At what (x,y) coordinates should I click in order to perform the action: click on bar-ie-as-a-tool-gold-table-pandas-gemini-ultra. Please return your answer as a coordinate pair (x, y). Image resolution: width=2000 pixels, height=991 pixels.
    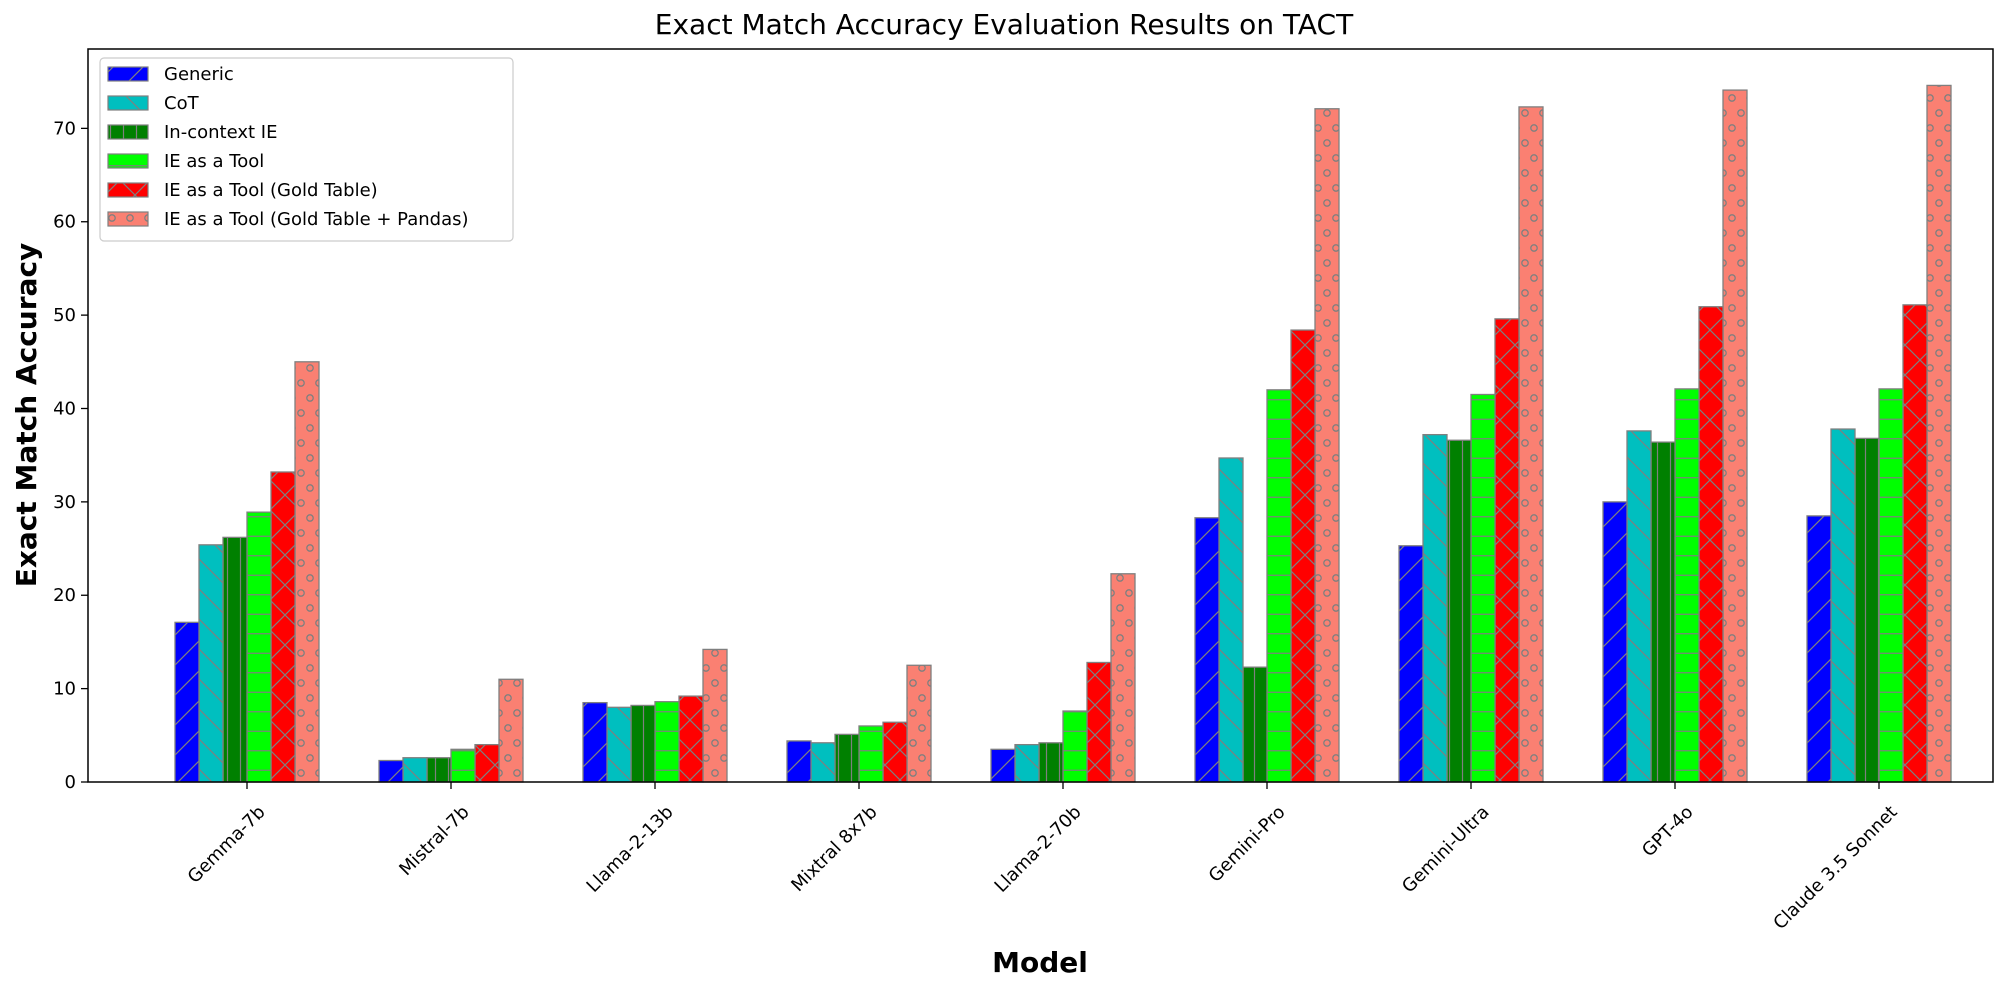
    Looking at the image, I should click on (1531, 444).